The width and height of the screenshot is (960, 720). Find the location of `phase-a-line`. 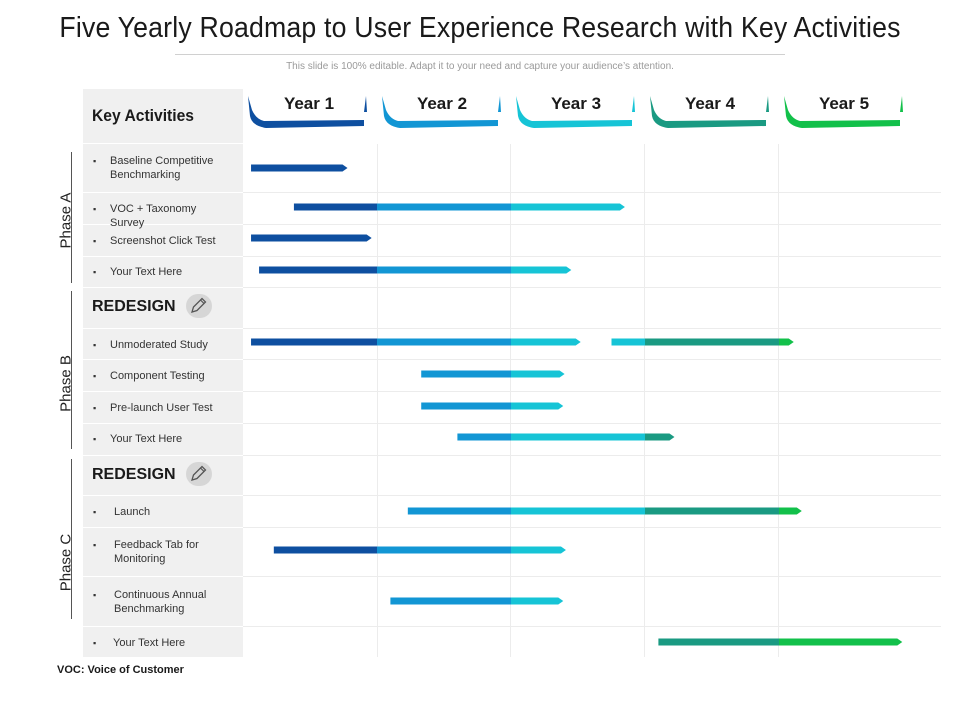

phase-a-line is located at coordinates (71, 217).